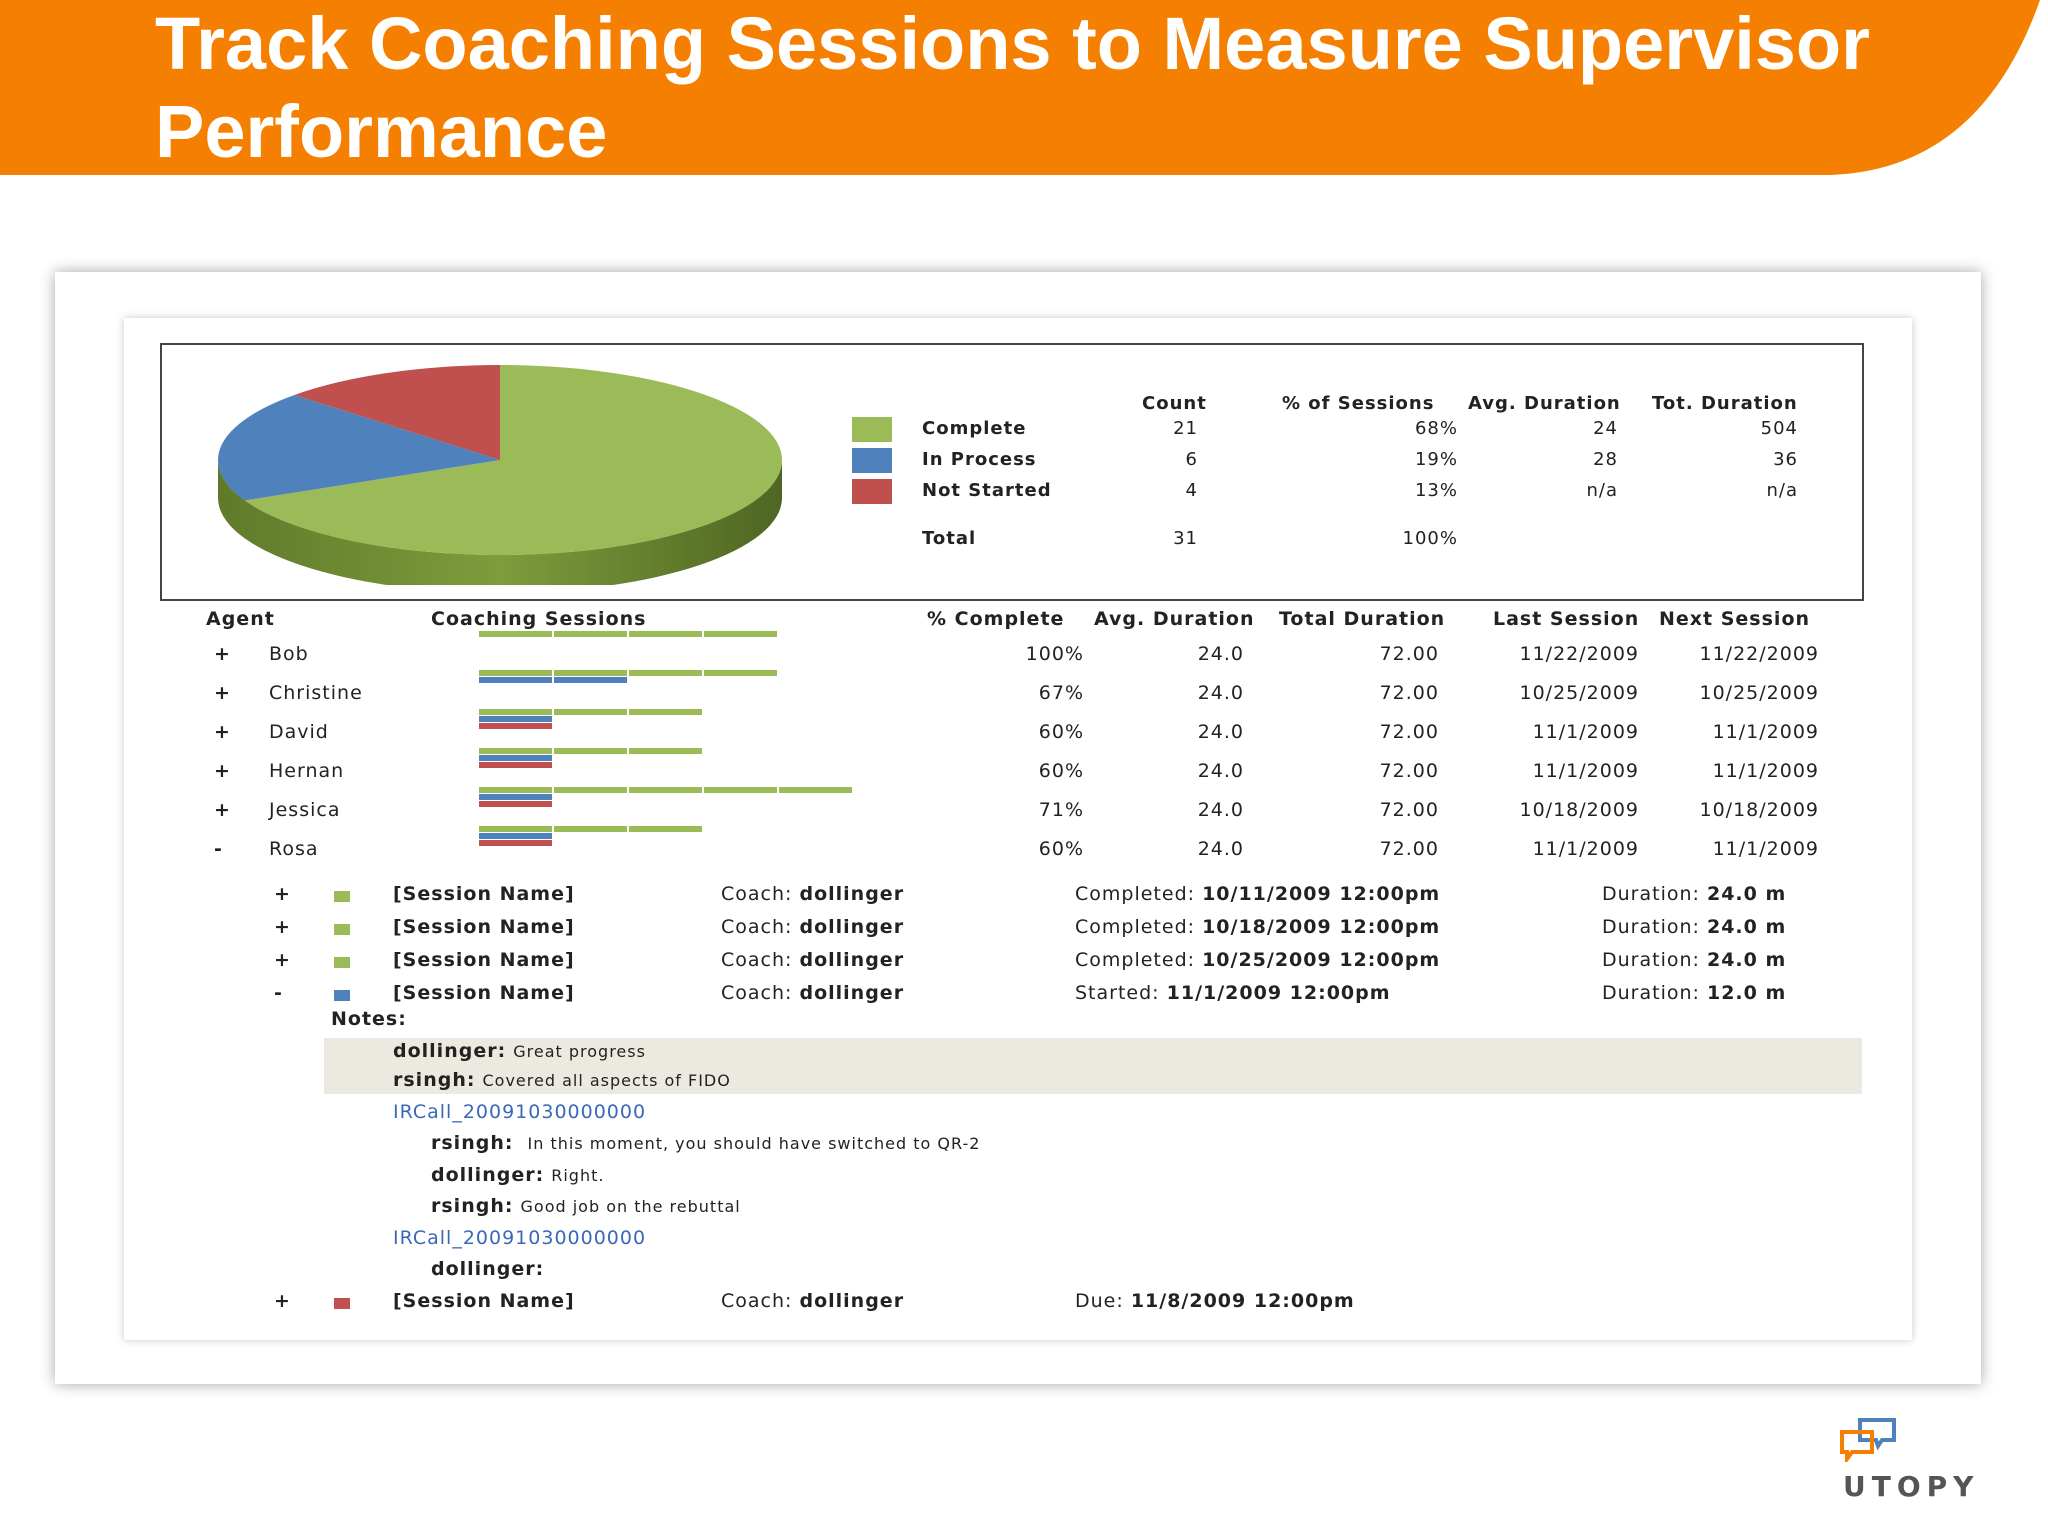 The height and width of the screenshot is (1536, 2048). What do you see at coordinates (1725, 403) in the screenshot?
I see `summary-header-tot: Tot. Duration` at bounding box center [1725, 403].